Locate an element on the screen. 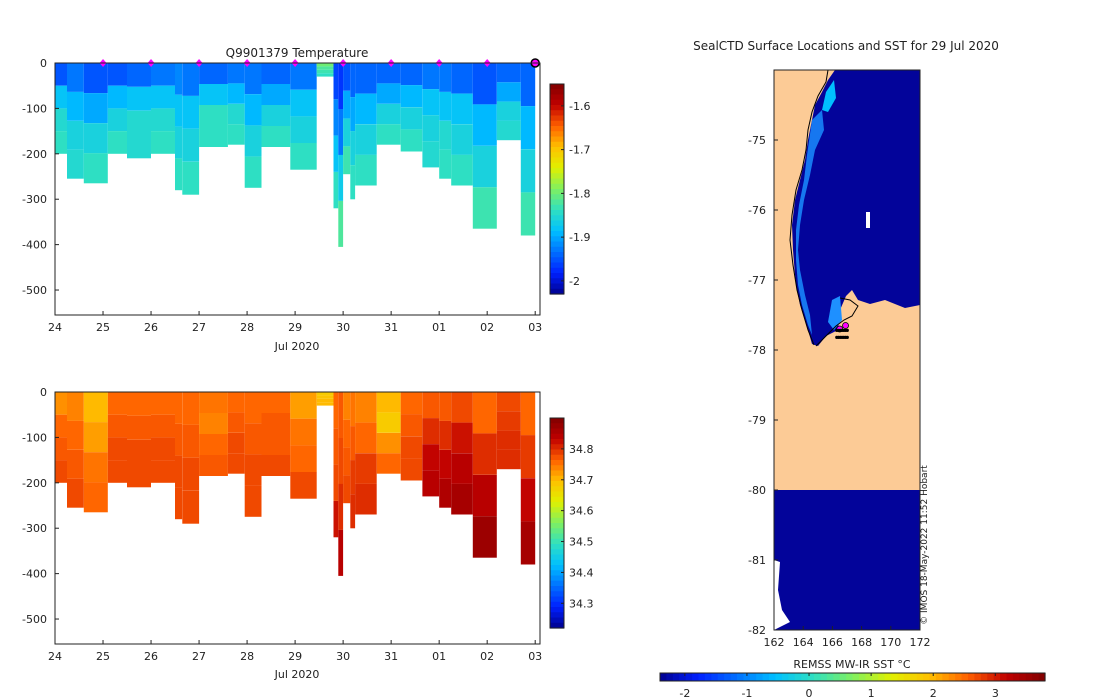  temperature-colorbar: -1.6 -1.7 -1.8 -1.9 -2 is located at coordinates (569, 189).